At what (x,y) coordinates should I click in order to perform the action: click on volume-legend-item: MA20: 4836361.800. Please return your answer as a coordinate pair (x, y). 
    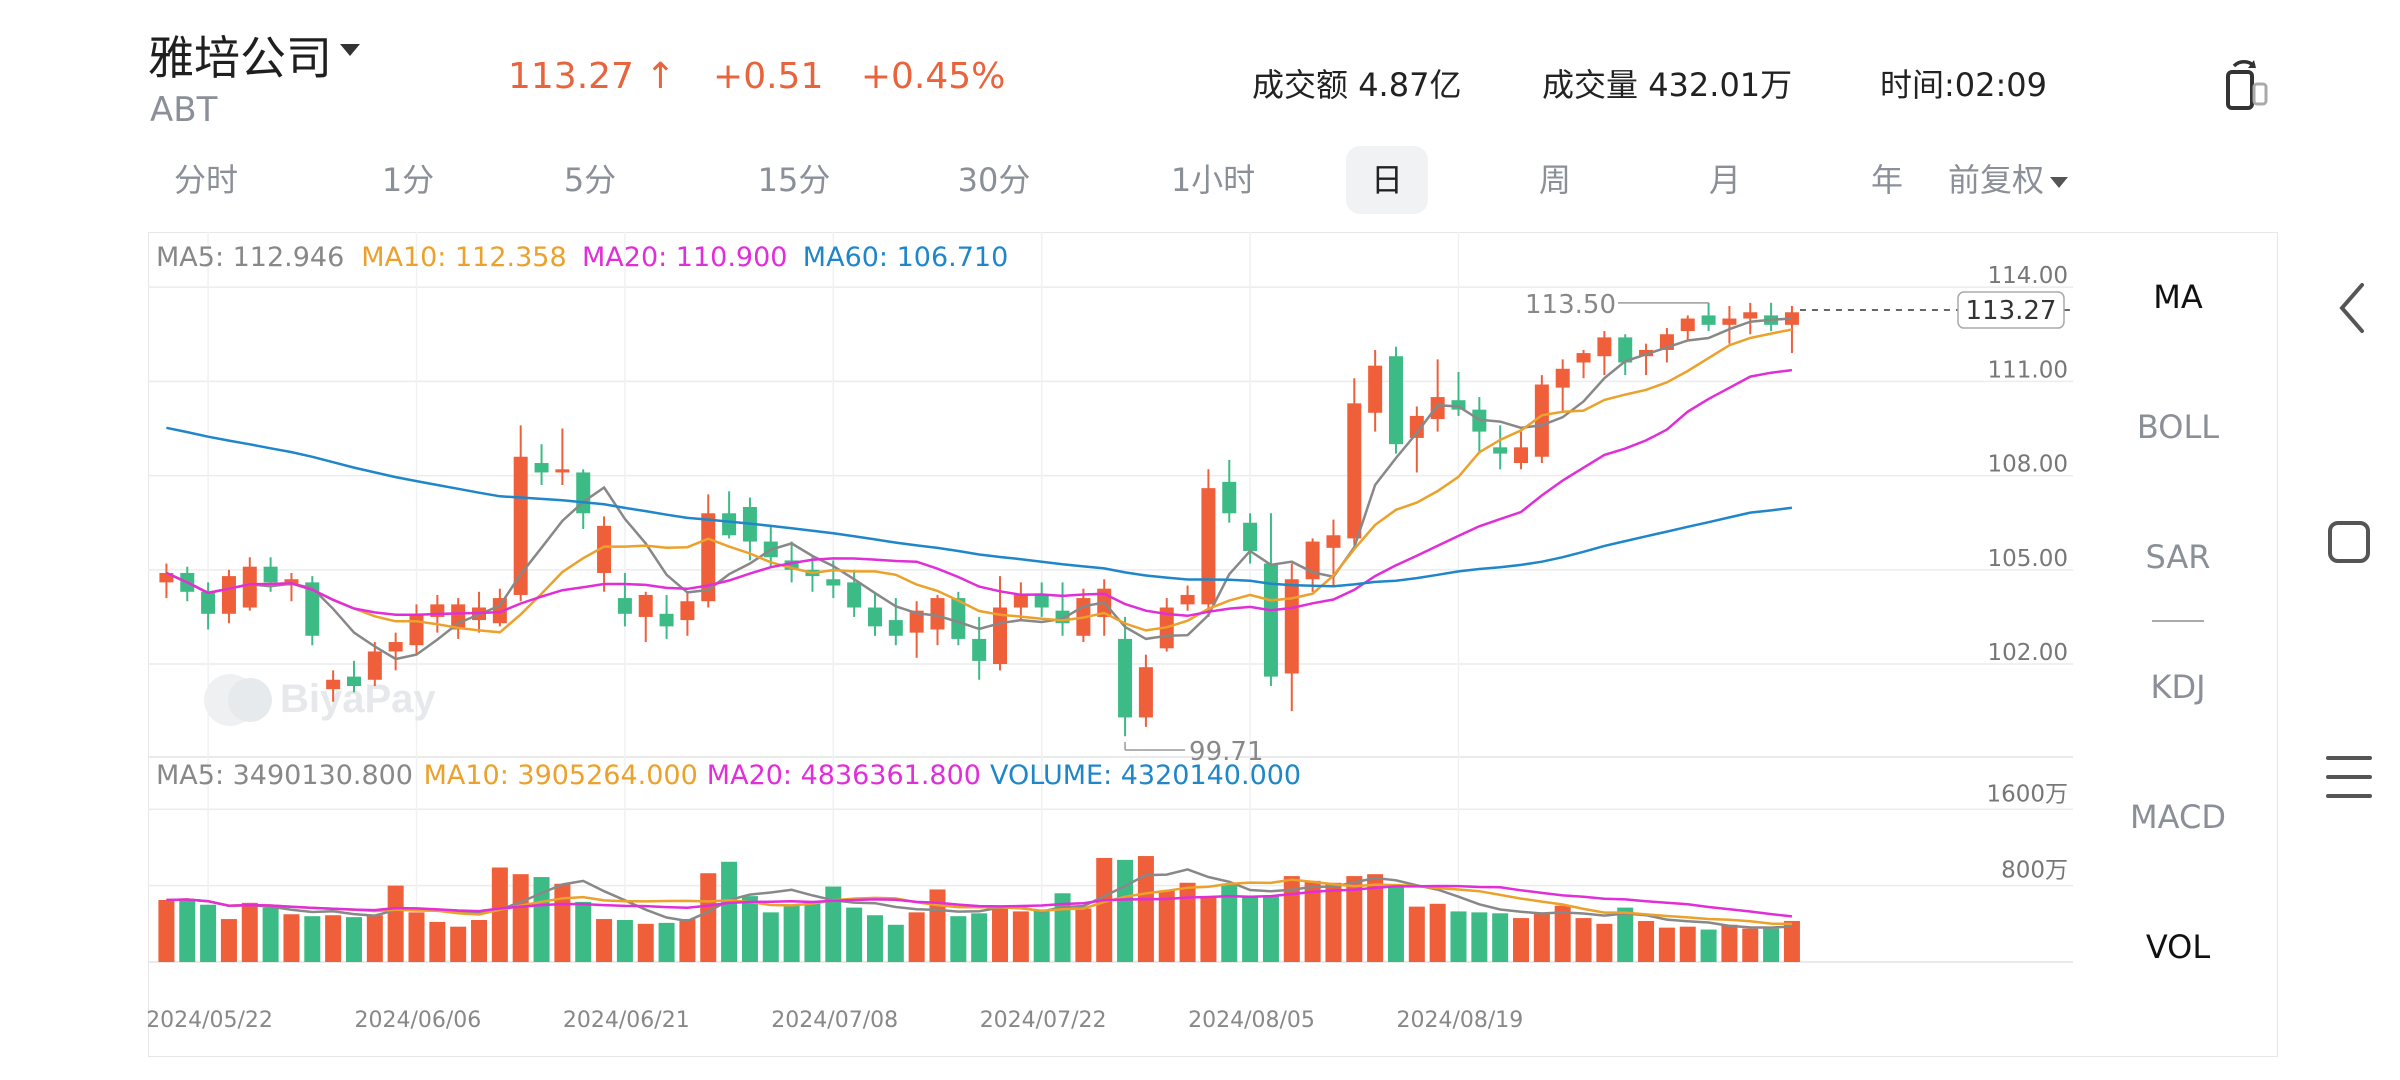
    Looking at the image, I should click on (844, 775).